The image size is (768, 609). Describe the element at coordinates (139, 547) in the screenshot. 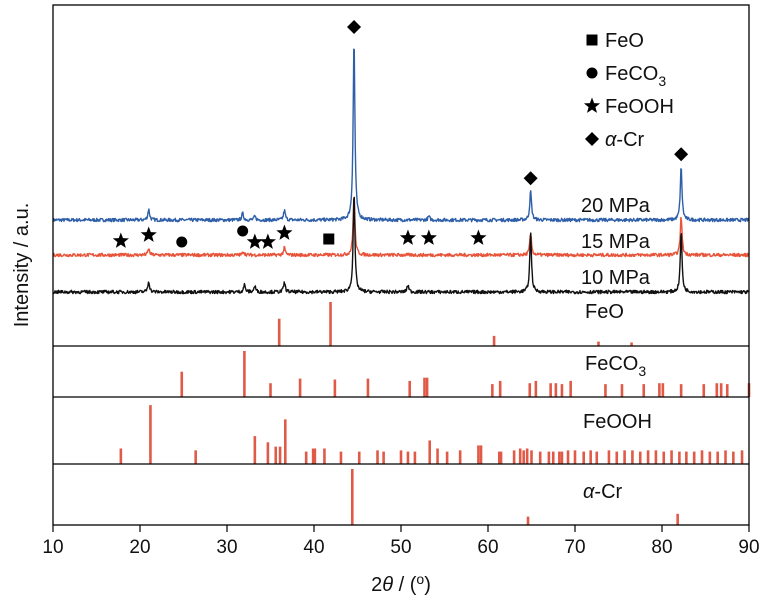

I see `x-tick-label: 20` at that location.